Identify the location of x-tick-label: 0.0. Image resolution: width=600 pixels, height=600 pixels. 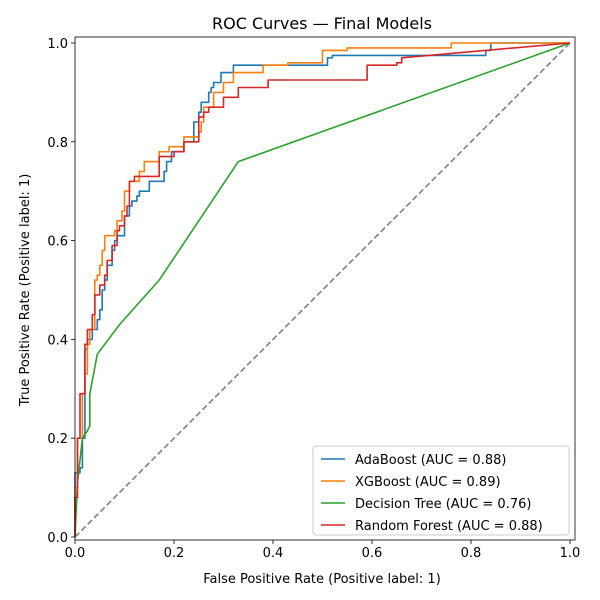
(75, 553).